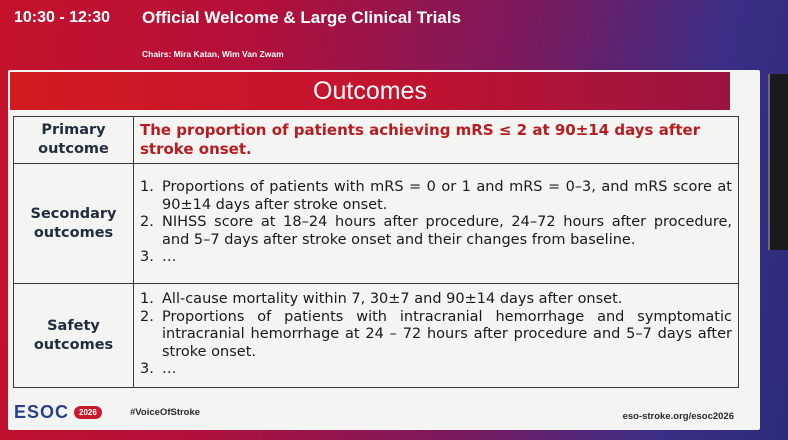 This screenshot has width=788, height=440. Describe the element at coordinates (73, 335) in the screenshot. I see `row-label: Safety outcomes` at that location.